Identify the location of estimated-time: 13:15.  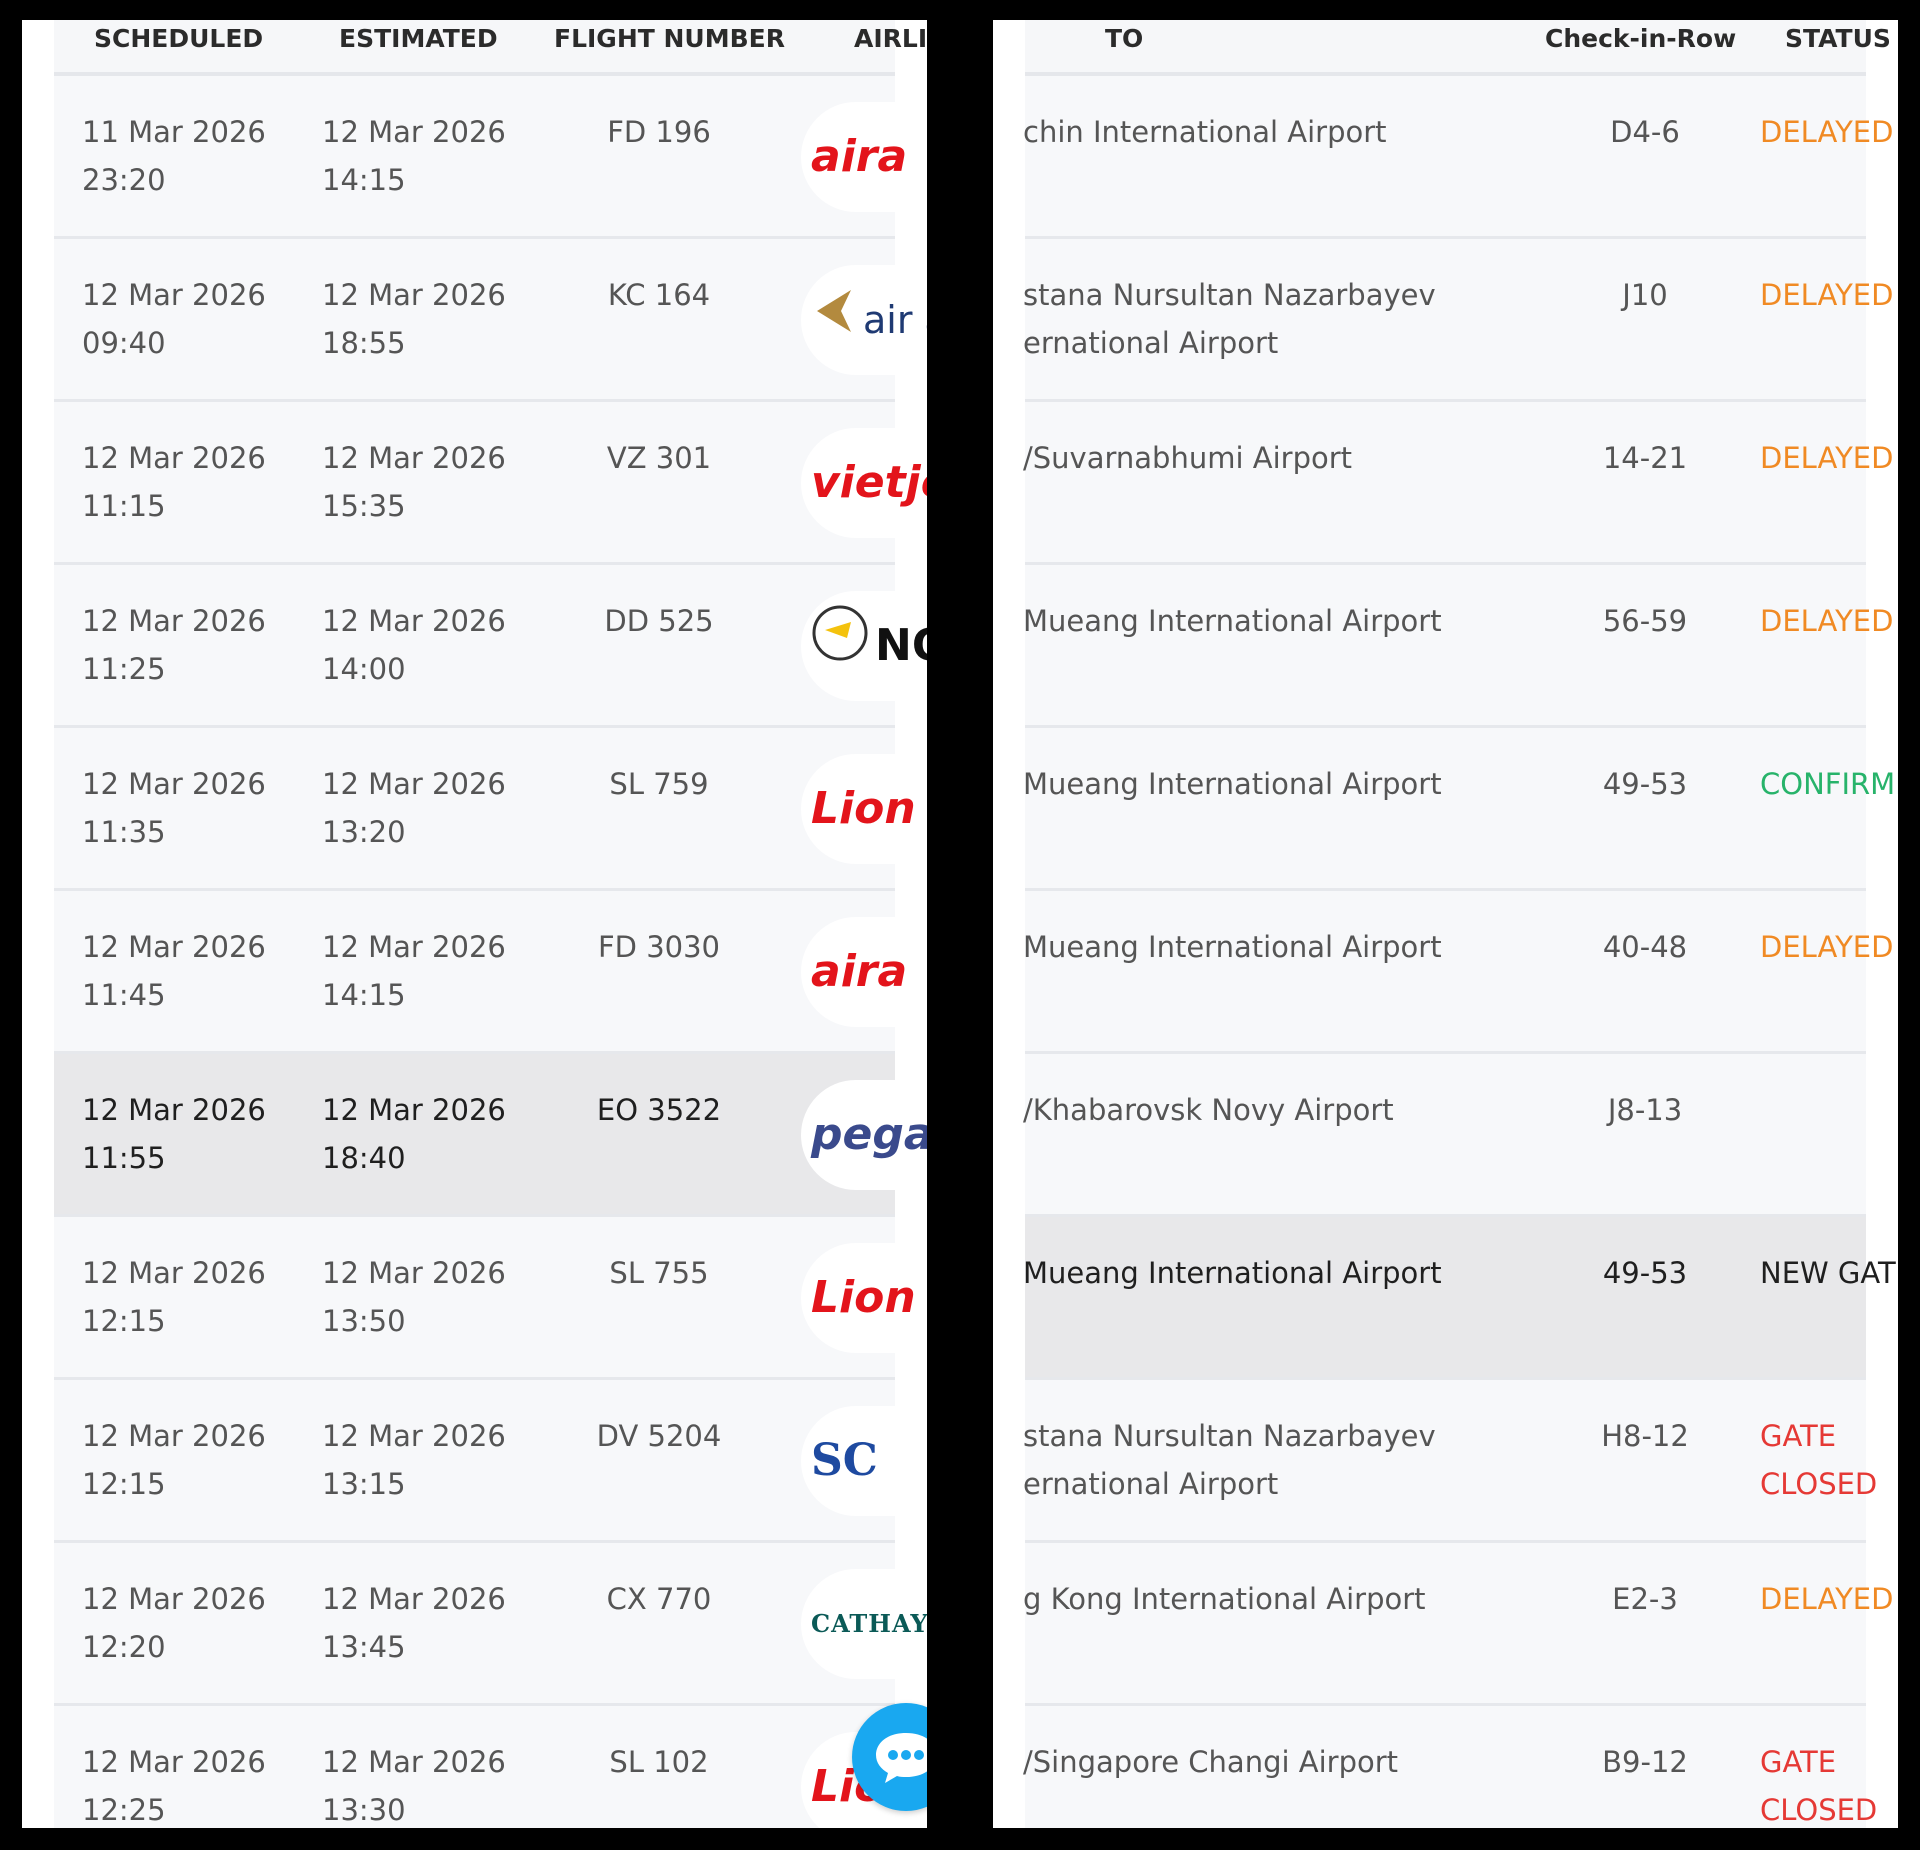
(364, 1484).